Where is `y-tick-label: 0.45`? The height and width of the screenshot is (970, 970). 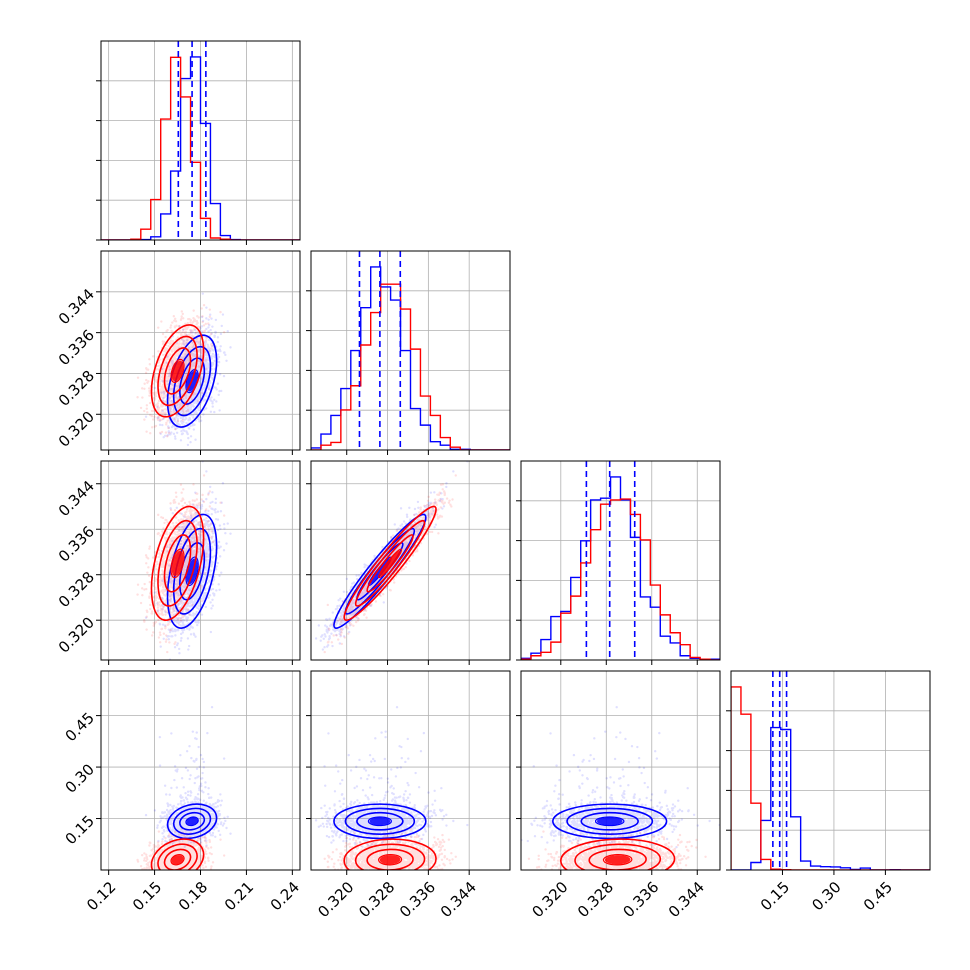 y-tick-label: 0.45 is located at coordinates (80, 727).